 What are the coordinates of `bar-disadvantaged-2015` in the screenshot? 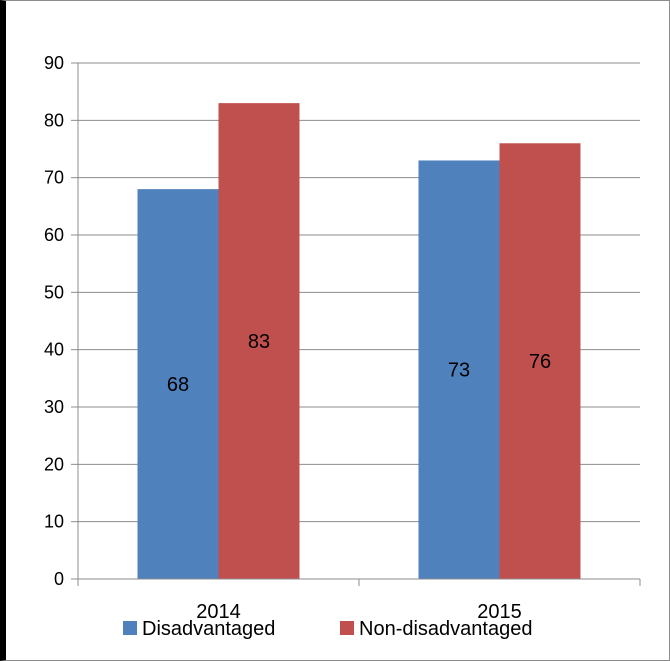 It's located at (459, 369).